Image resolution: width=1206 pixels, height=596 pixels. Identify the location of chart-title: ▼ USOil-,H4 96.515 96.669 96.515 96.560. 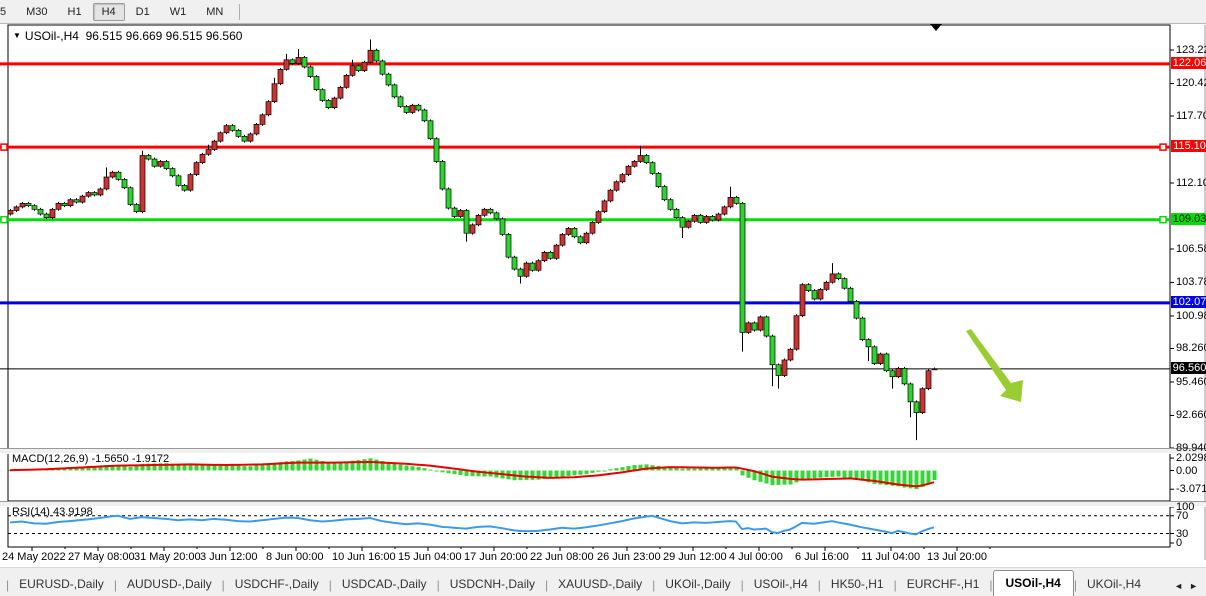
(127, 36).